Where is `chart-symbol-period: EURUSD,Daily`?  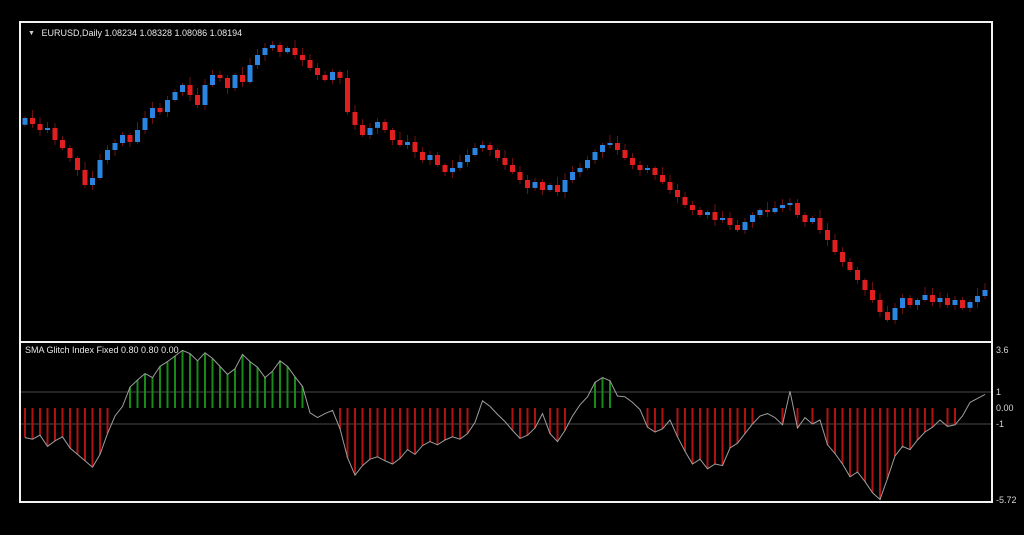
chart-symbol-period: EURUSD,Daily is located at coordinates (71, 33).